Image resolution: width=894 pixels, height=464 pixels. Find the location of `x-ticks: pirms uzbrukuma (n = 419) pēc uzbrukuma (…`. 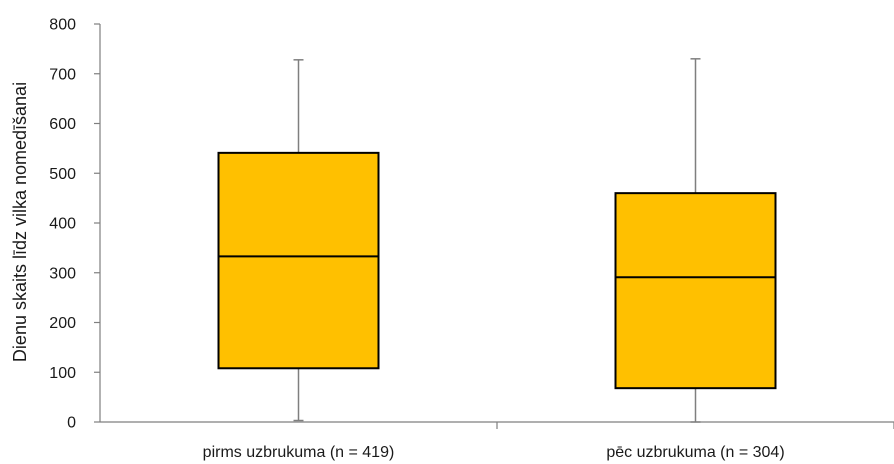

x-ticks: pirms uzbrukuma (n = 419) pēc uzbrukuma (… is located at coordinates (548, 441).